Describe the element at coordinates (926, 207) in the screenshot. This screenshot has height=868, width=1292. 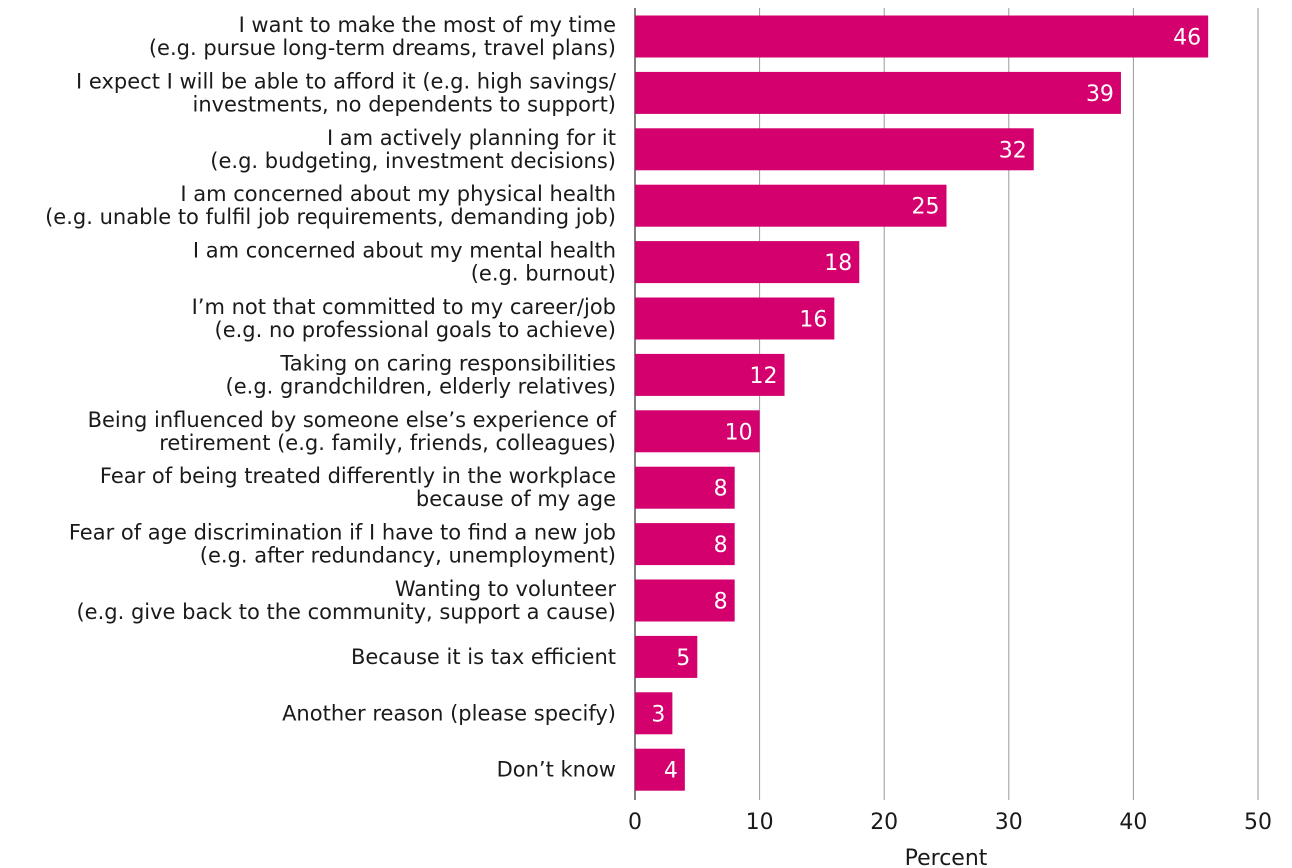
I see `data-label: 25` at that location.